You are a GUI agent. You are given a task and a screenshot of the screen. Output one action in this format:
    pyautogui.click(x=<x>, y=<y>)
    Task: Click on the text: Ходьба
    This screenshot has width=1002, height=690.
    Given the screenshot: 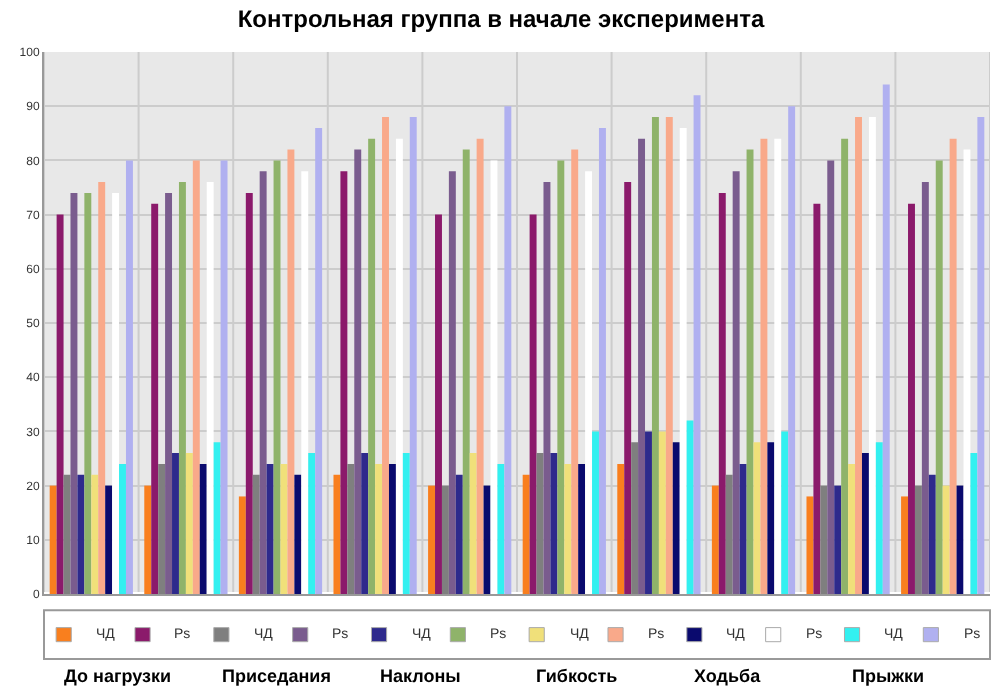 What is the action you would take?
    pyautogui.click(x=728, y=676)
    